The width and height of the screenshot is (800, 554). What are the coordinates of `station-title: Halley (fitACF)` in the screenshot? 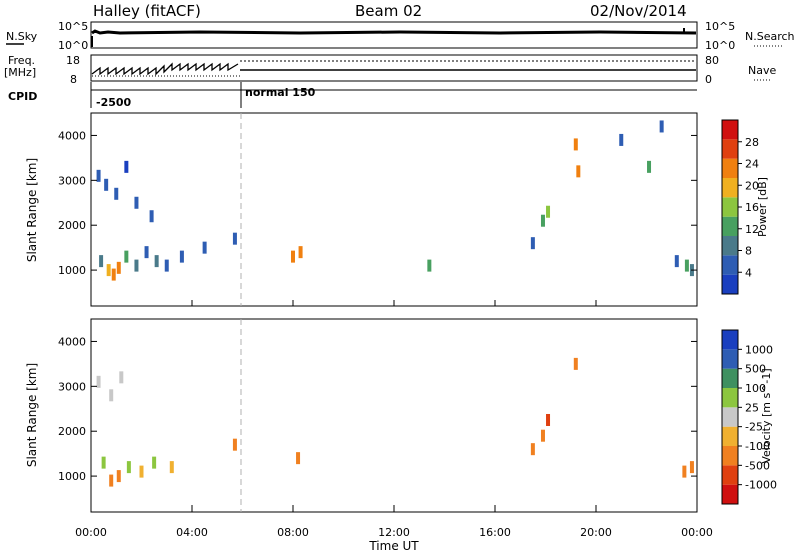 It's located at (147, 11).